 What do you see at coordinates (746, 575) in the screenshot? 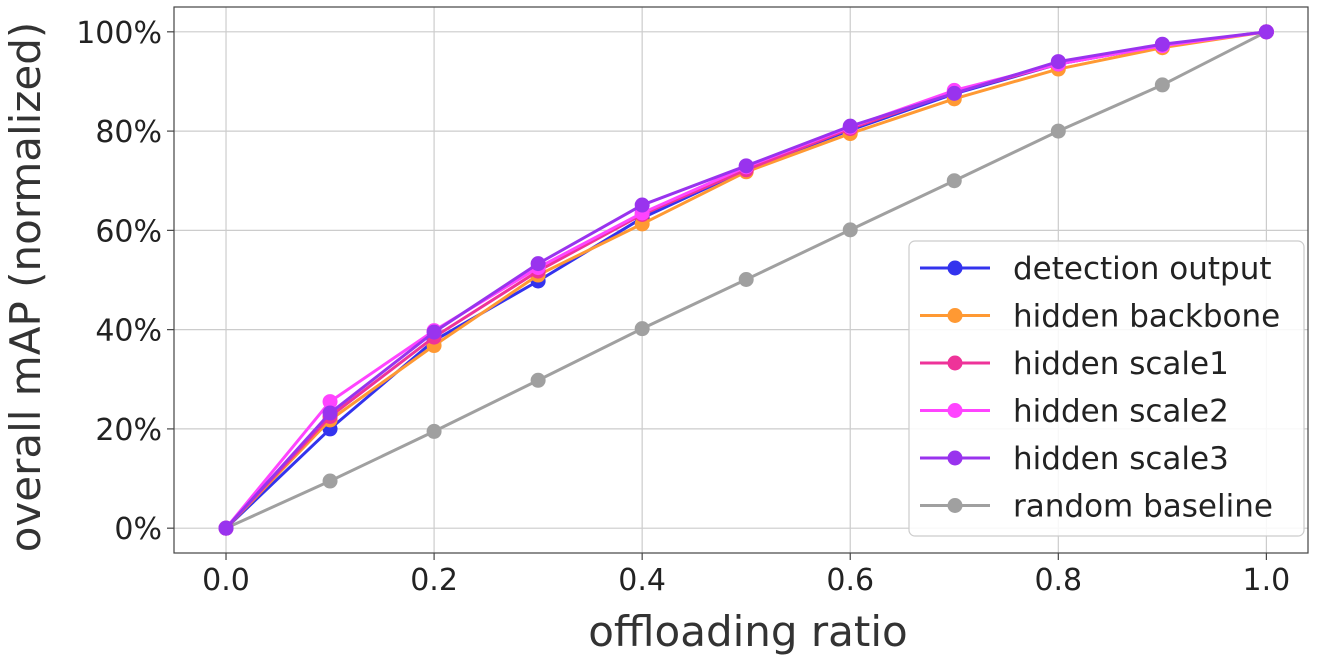
I see `x-axis-ticks: 0.0 0.2 0.4 0.6 0.8 1.0` at bounding box center [746, 575].